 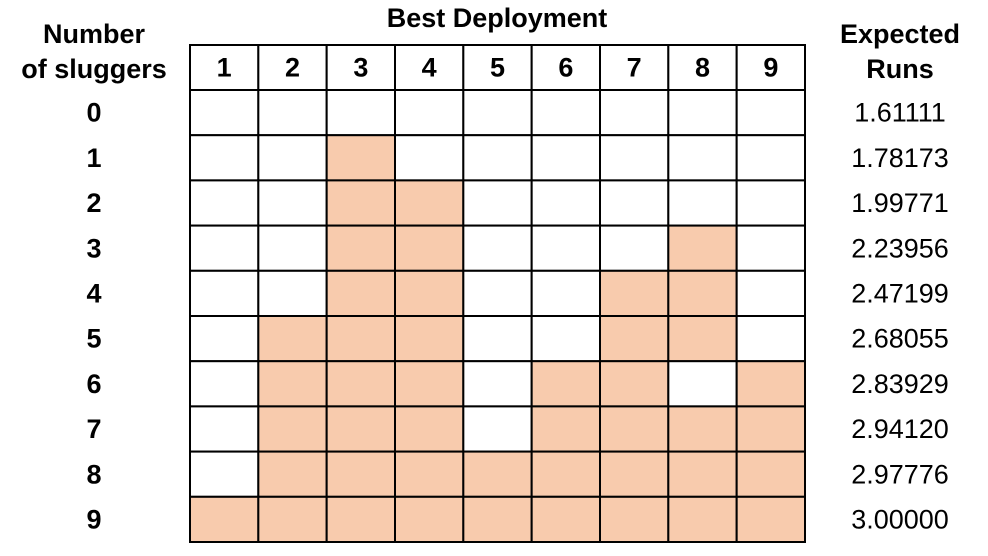 What do you see at coordinates (93, 113) in the screenshot?
I see `row-label: 0` at bounding box center [93, 113].